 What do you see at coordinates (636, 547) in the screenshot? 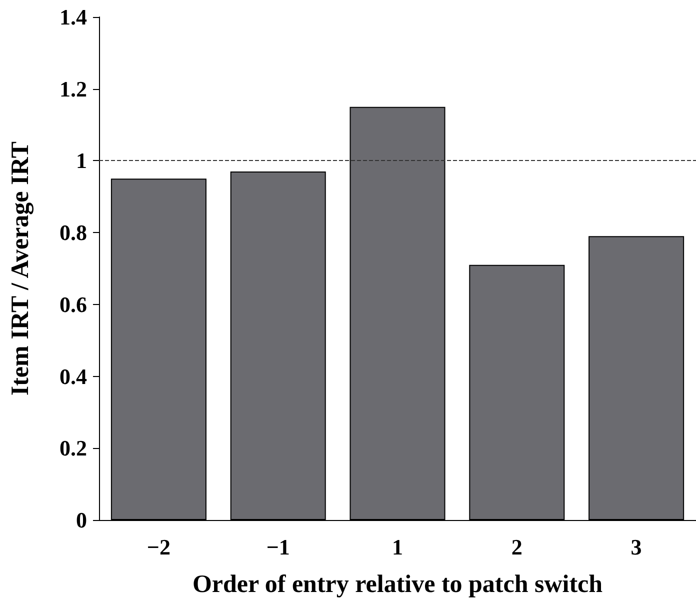
I see `x-tick-label: 3` at bounding box center [636, 547].